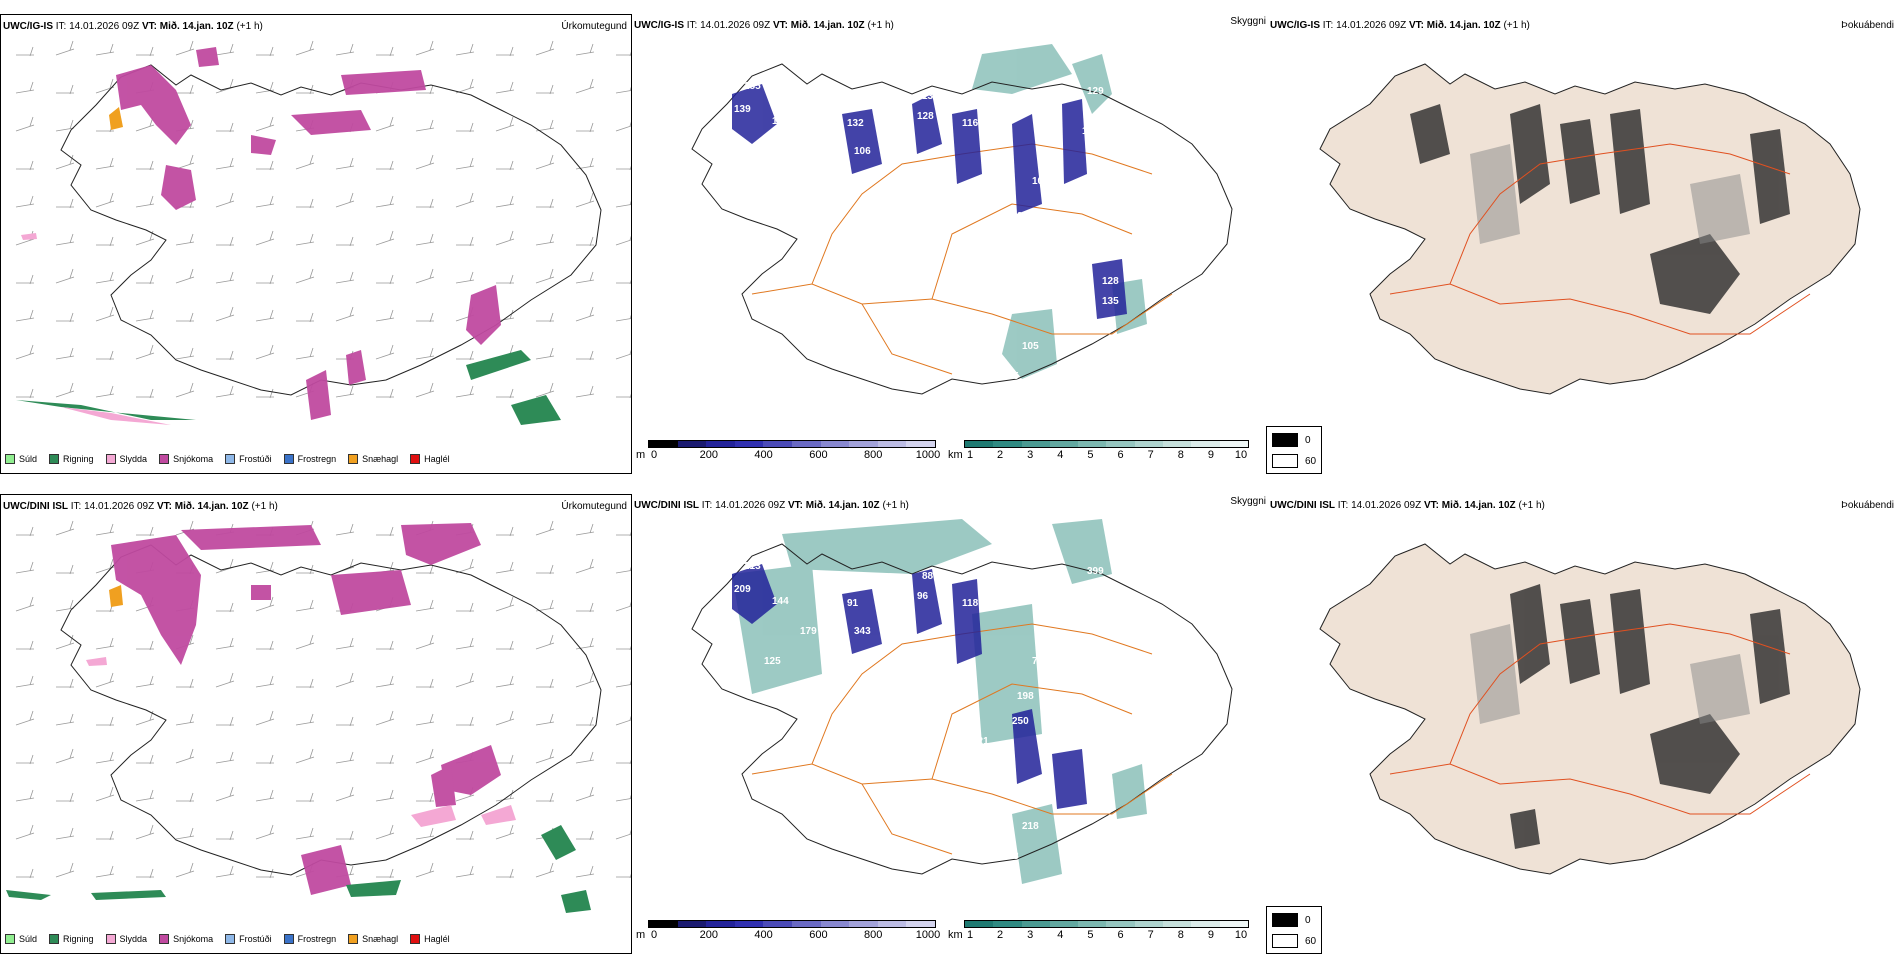  What do you see at coordinates (955, 935) in the screenshot?
I see `visibility-unit: km` at bounding box center [955, 935].